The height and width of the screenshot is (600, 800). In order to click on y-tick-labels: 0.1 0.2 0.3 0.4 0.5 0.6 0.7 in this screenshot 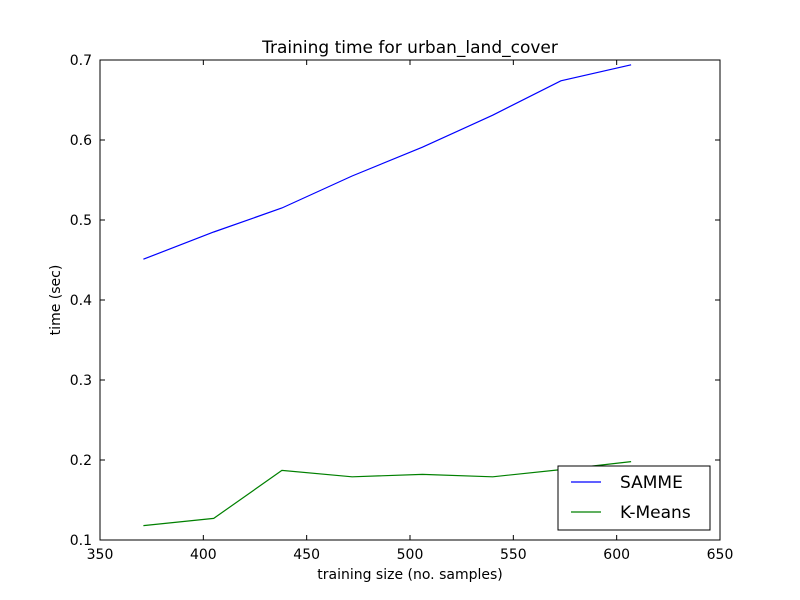, I will do `click(81, 301)`.